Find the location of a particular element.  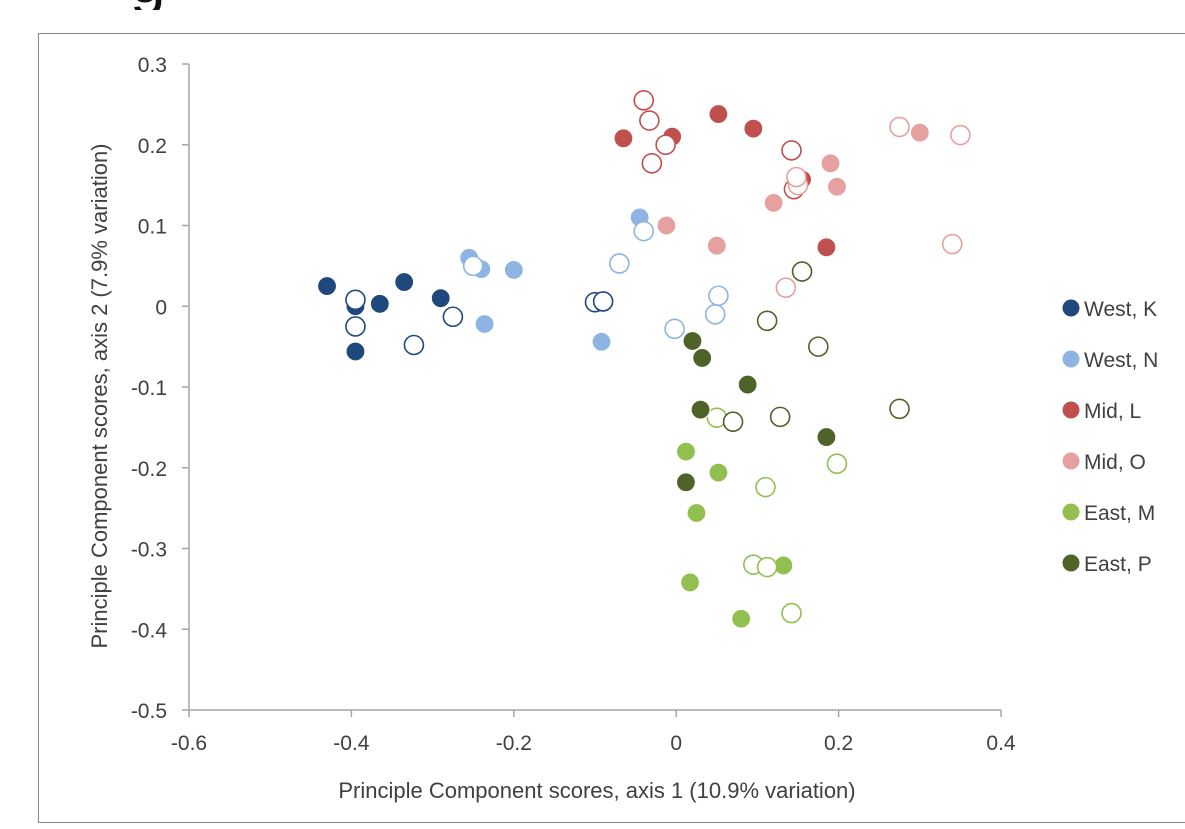

x-tick-label: -0.2 is located at coordinates (514, 743).